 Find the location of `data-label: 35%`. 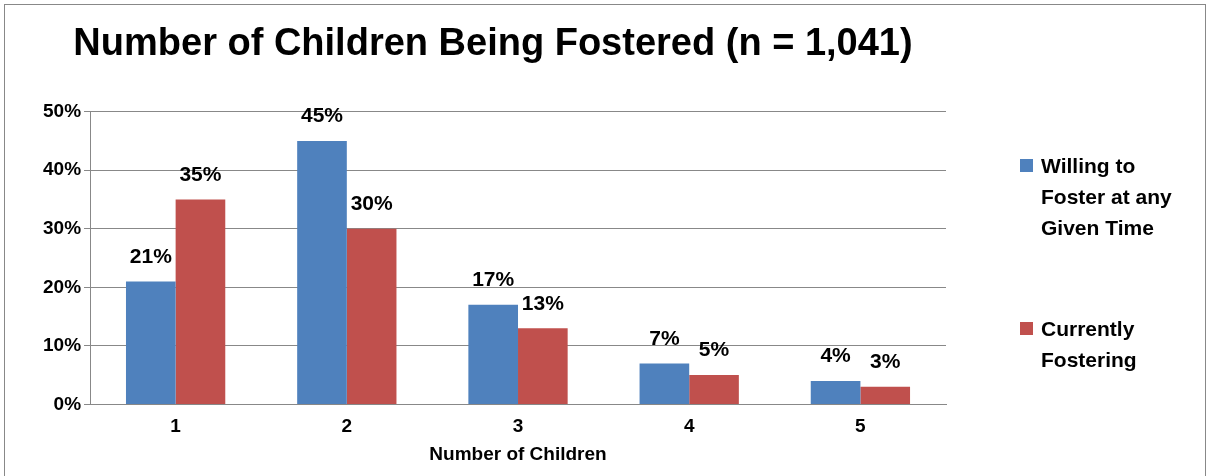

data-label: 35% is located at coordinates (200, 173).